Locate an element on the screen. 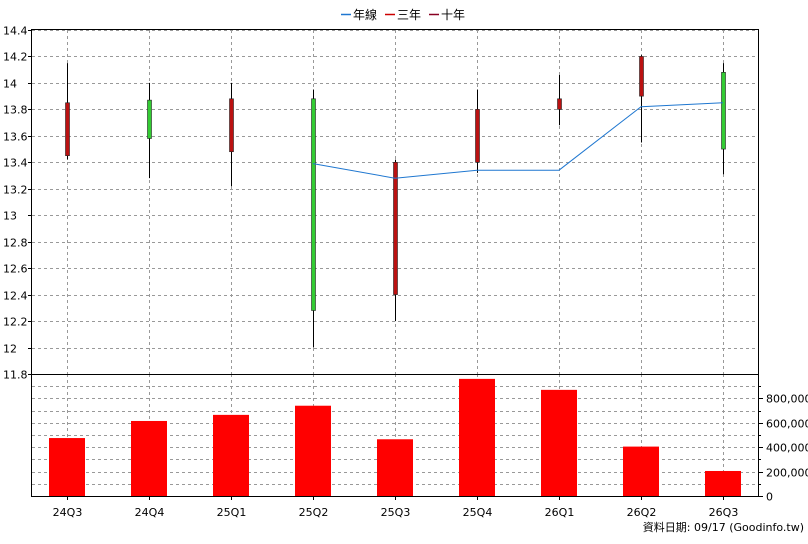  y-tick-label: 13.2 is located at coordinates (15, 190).